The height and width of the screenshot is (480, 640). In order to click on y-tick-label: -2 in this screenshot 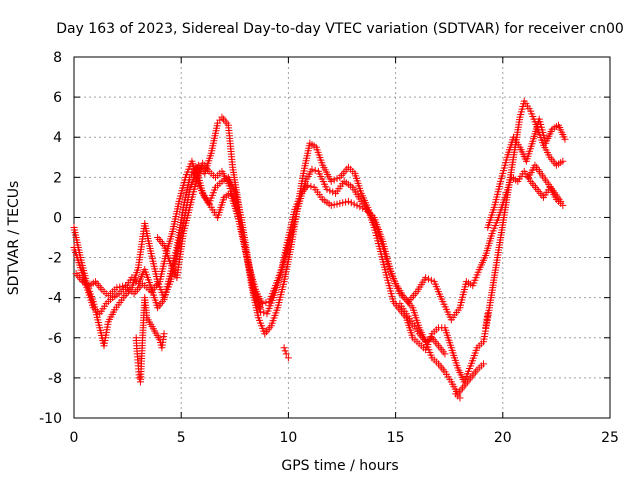, I will do `click(55, 259)`.